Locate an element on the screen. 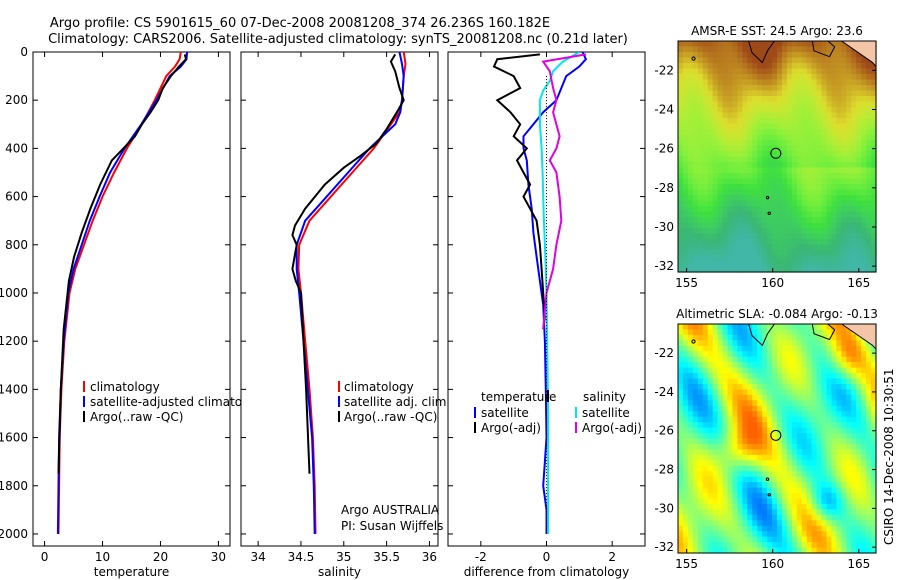  islet-marker is located at coordinates (693, 58).